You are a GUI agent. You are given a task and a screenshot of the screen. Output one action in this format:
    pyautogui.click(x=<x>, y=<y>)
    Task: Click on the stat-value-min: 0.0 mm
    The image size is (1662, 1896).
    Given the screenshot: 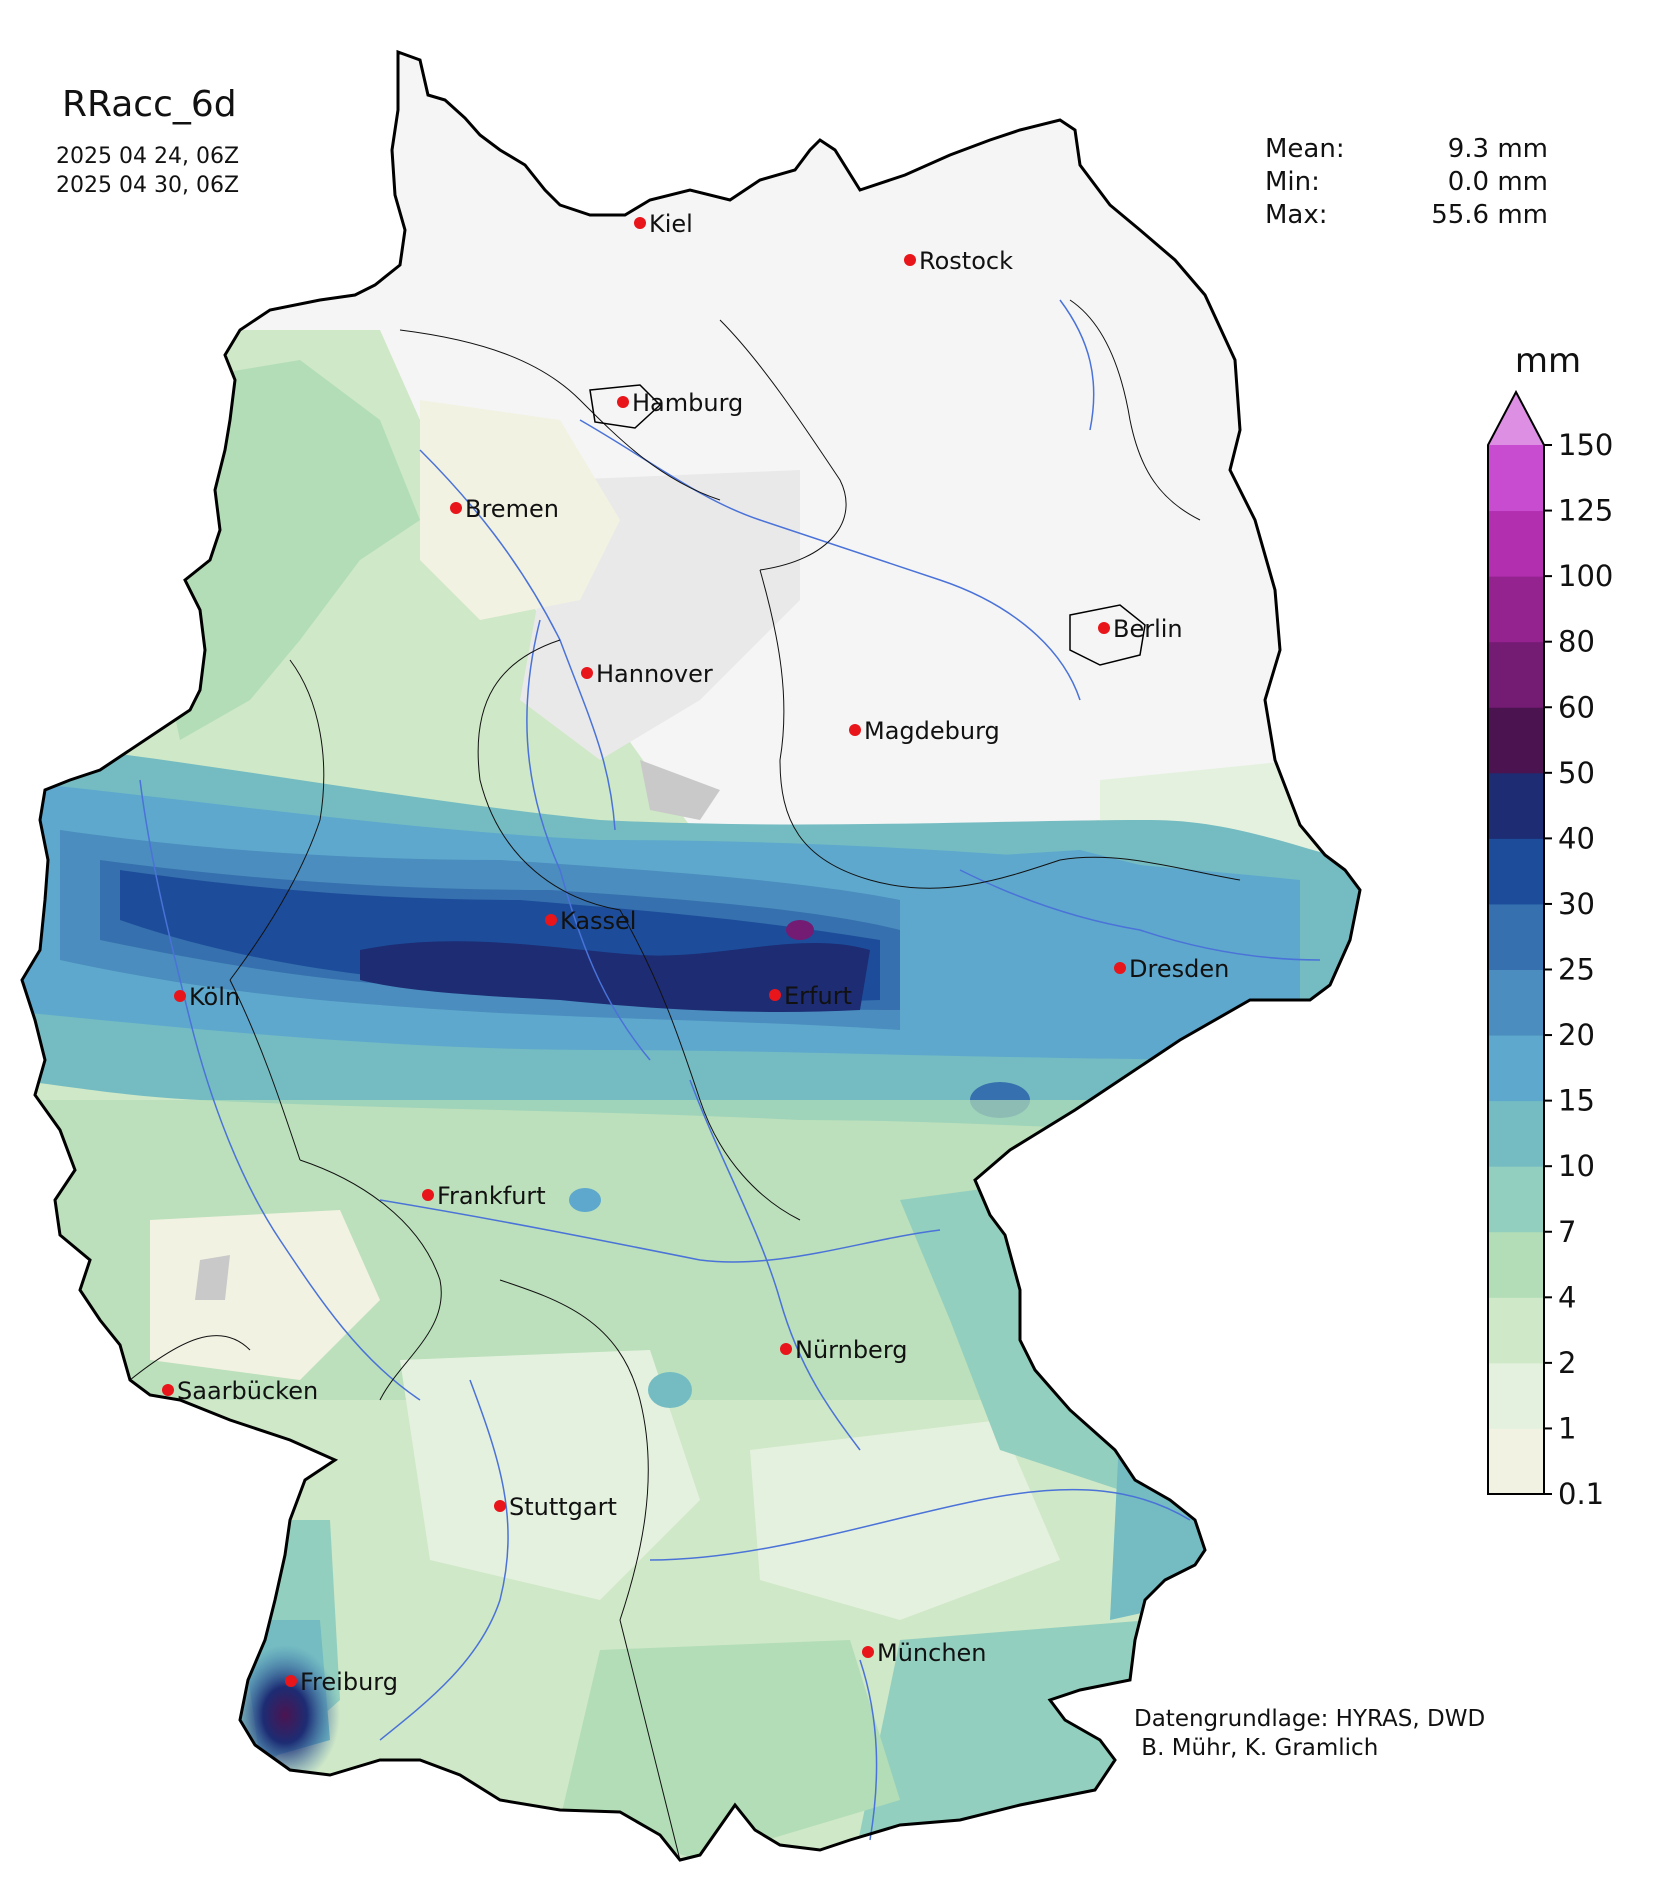 What is the action you would take?
    pyautogui.click(x=1498, y=182)
    